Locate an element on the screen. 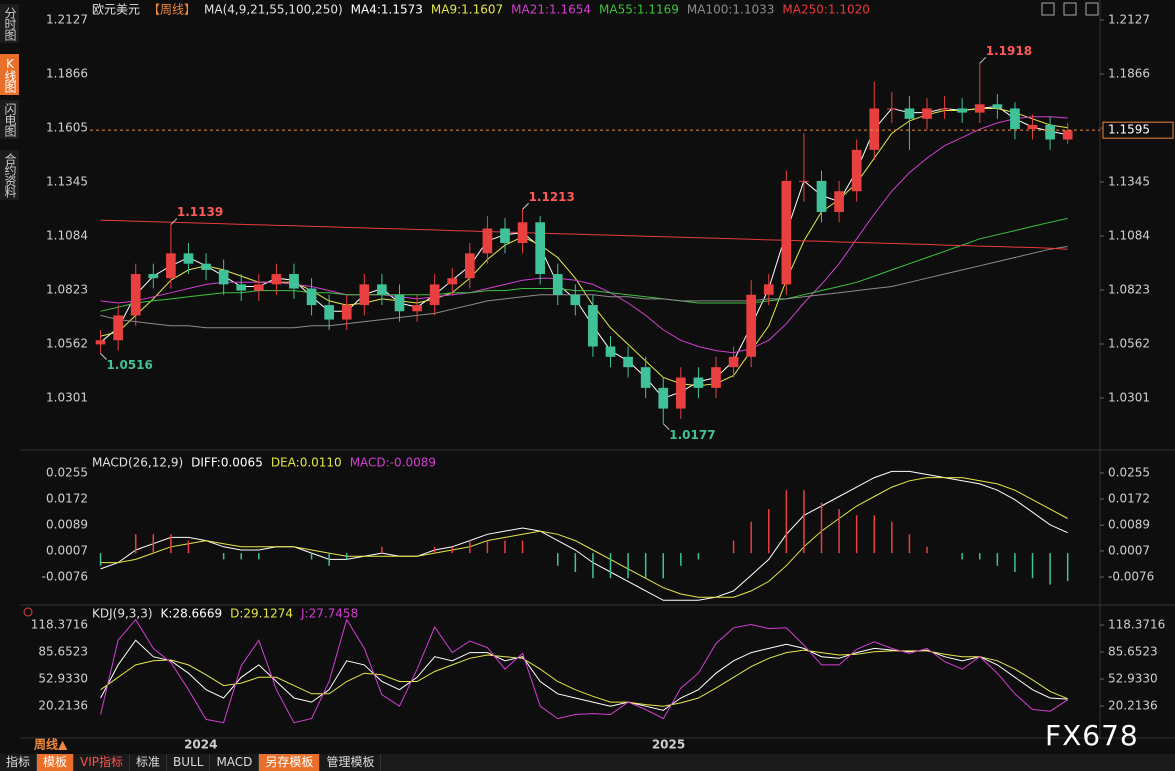  y-tick-label: 1.2127 is located at coordinates (67, 20).